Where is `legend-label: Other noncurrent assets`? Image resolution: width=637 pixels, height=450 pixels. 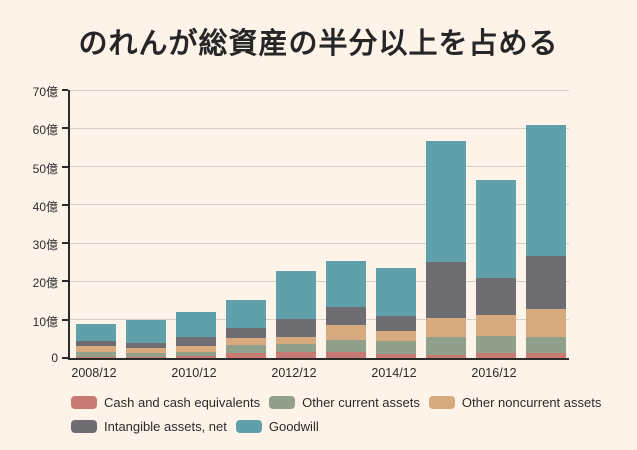
legend-label: Other noncurrent assets is located at coordinates (531, 402).